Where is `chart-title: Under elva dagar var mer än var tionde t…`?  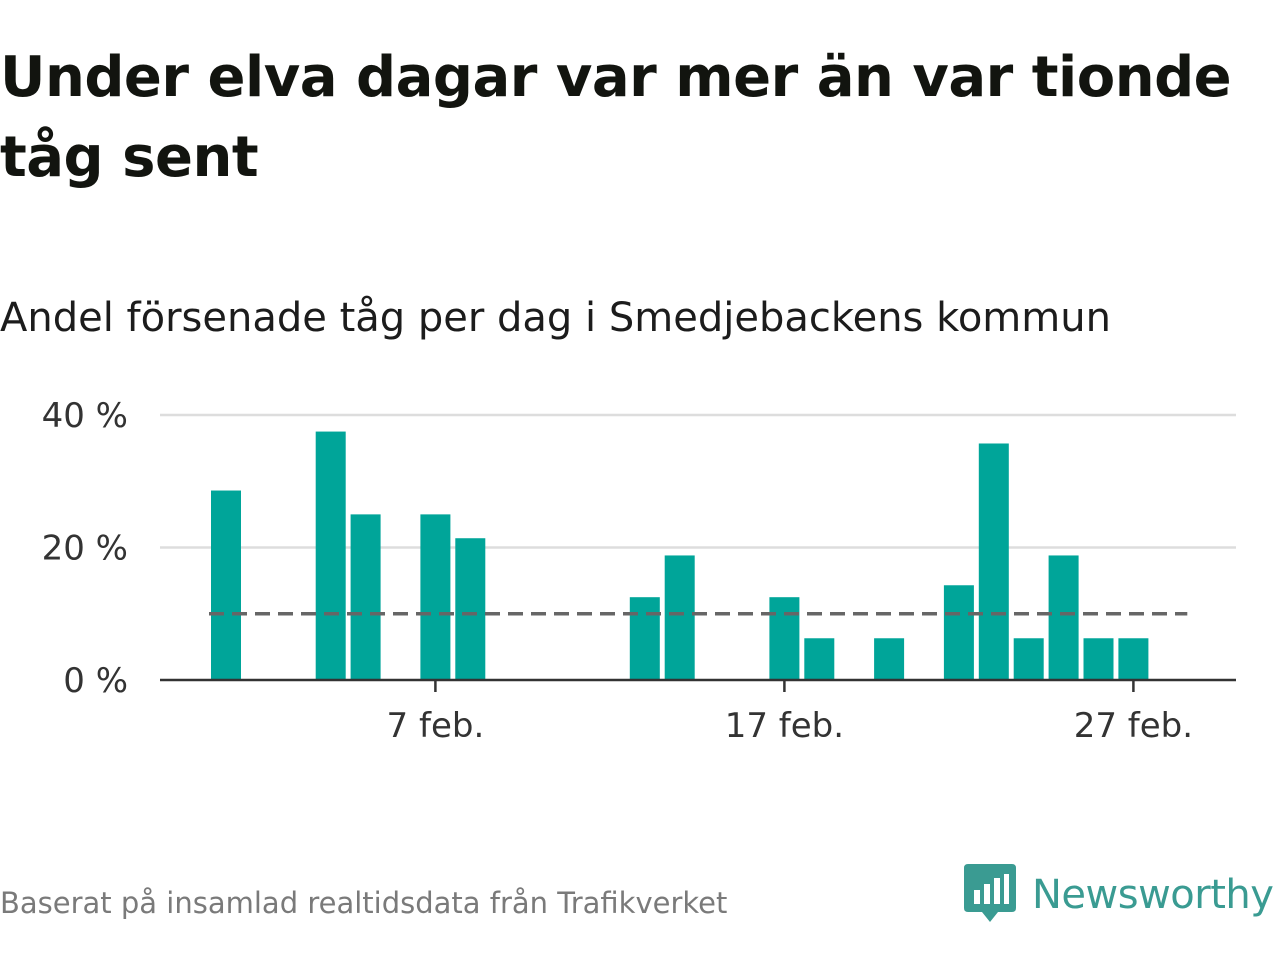 chart-title: Under elva dagar var mer än var tionde t… is located at coordinates (616, 117).